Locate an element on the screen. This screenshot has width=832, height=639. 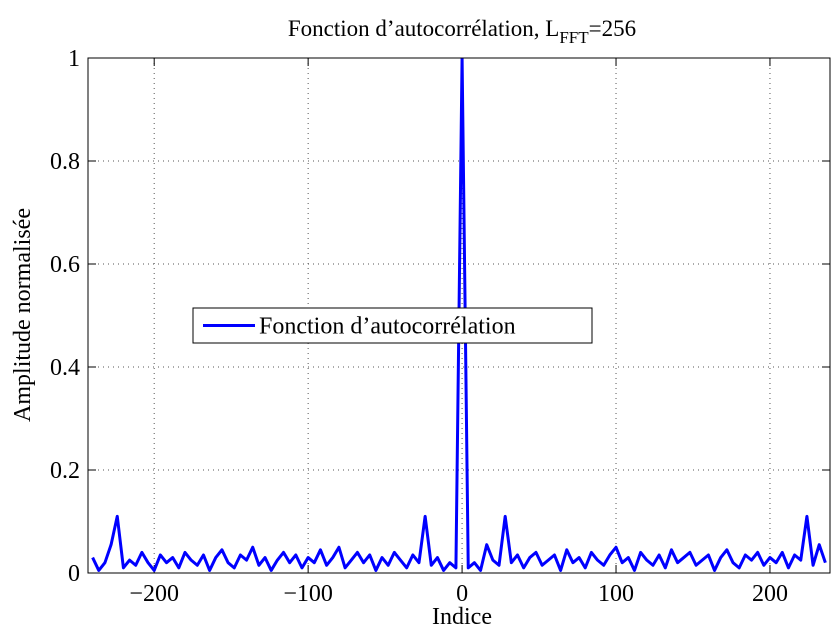
legend-label: Fonction d’autocorrélation is located at coordinates (387, 327).